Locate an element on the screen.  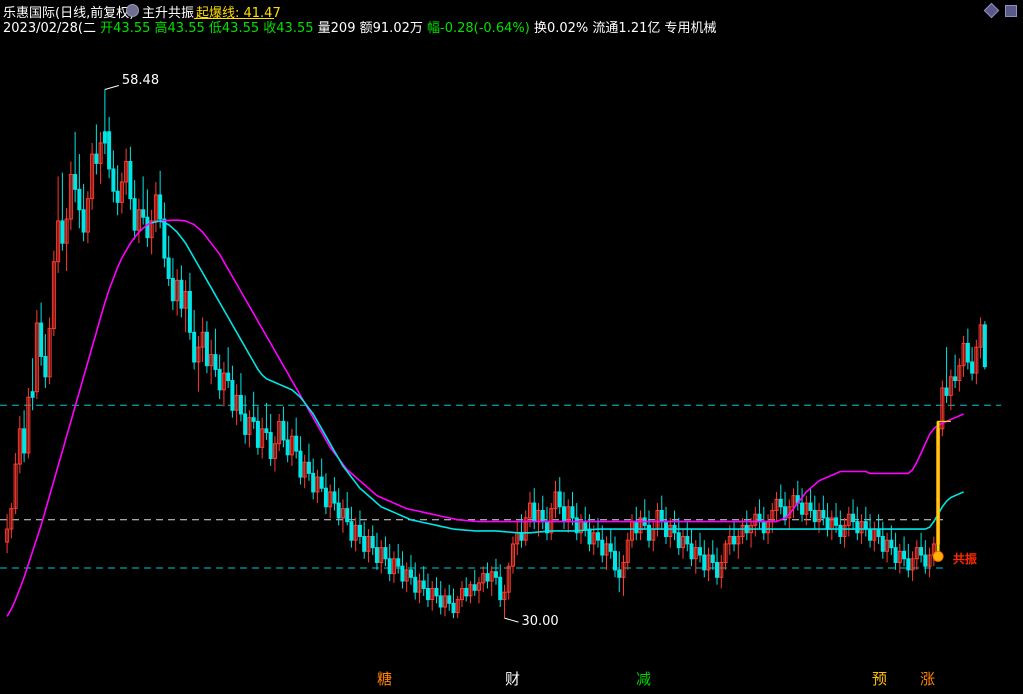
indicator-name-label: 主升共振 is located at coordinates (168, 13).